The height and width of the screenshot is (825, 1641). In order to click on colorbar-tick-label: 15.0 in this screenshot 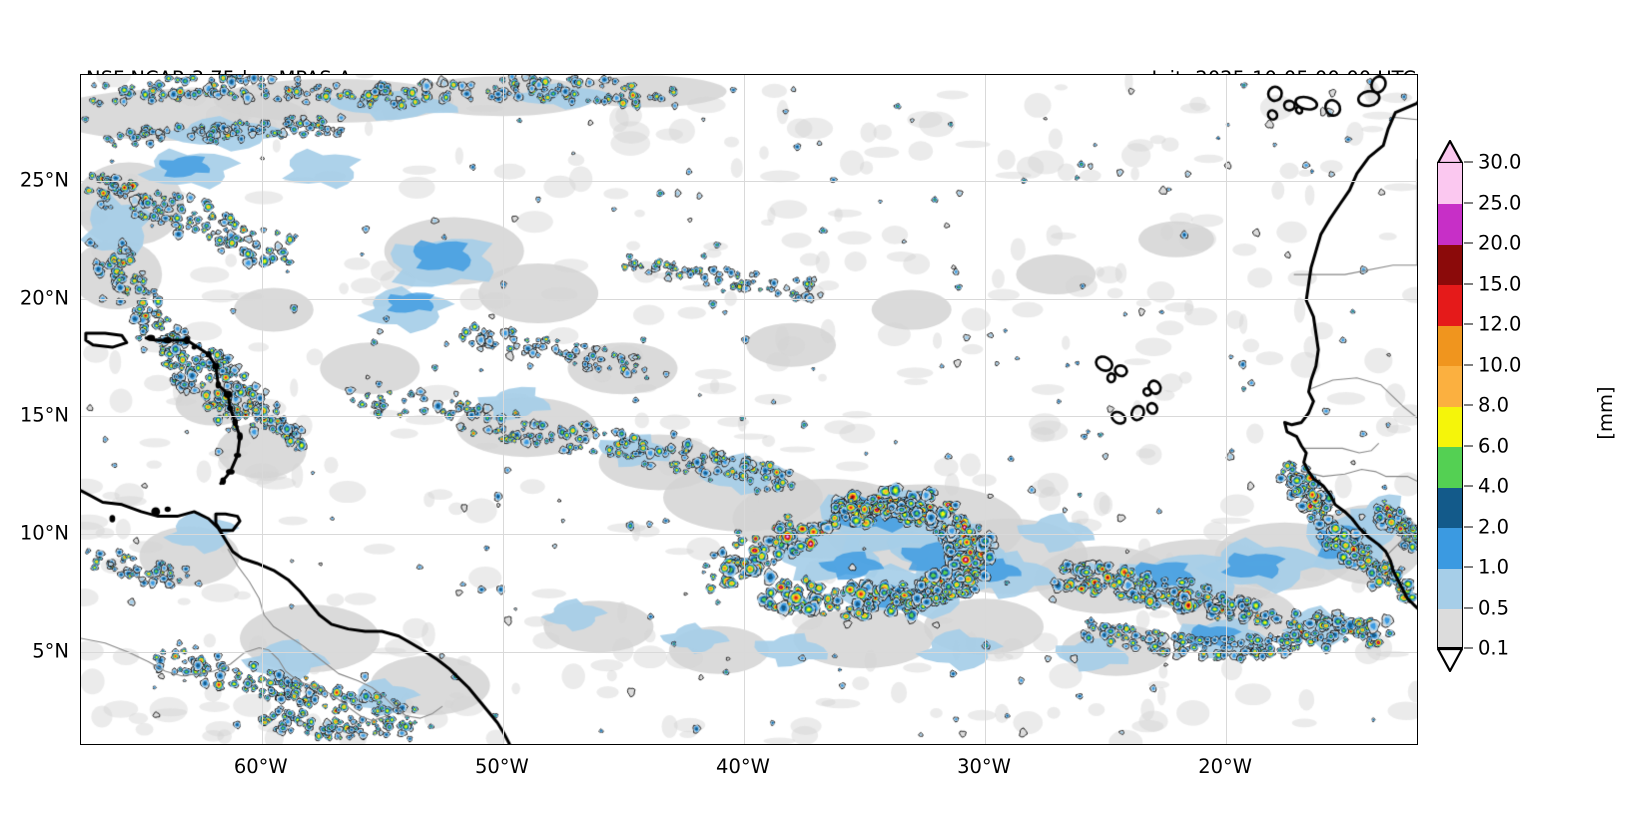, I will do `click(1500, 283)`.